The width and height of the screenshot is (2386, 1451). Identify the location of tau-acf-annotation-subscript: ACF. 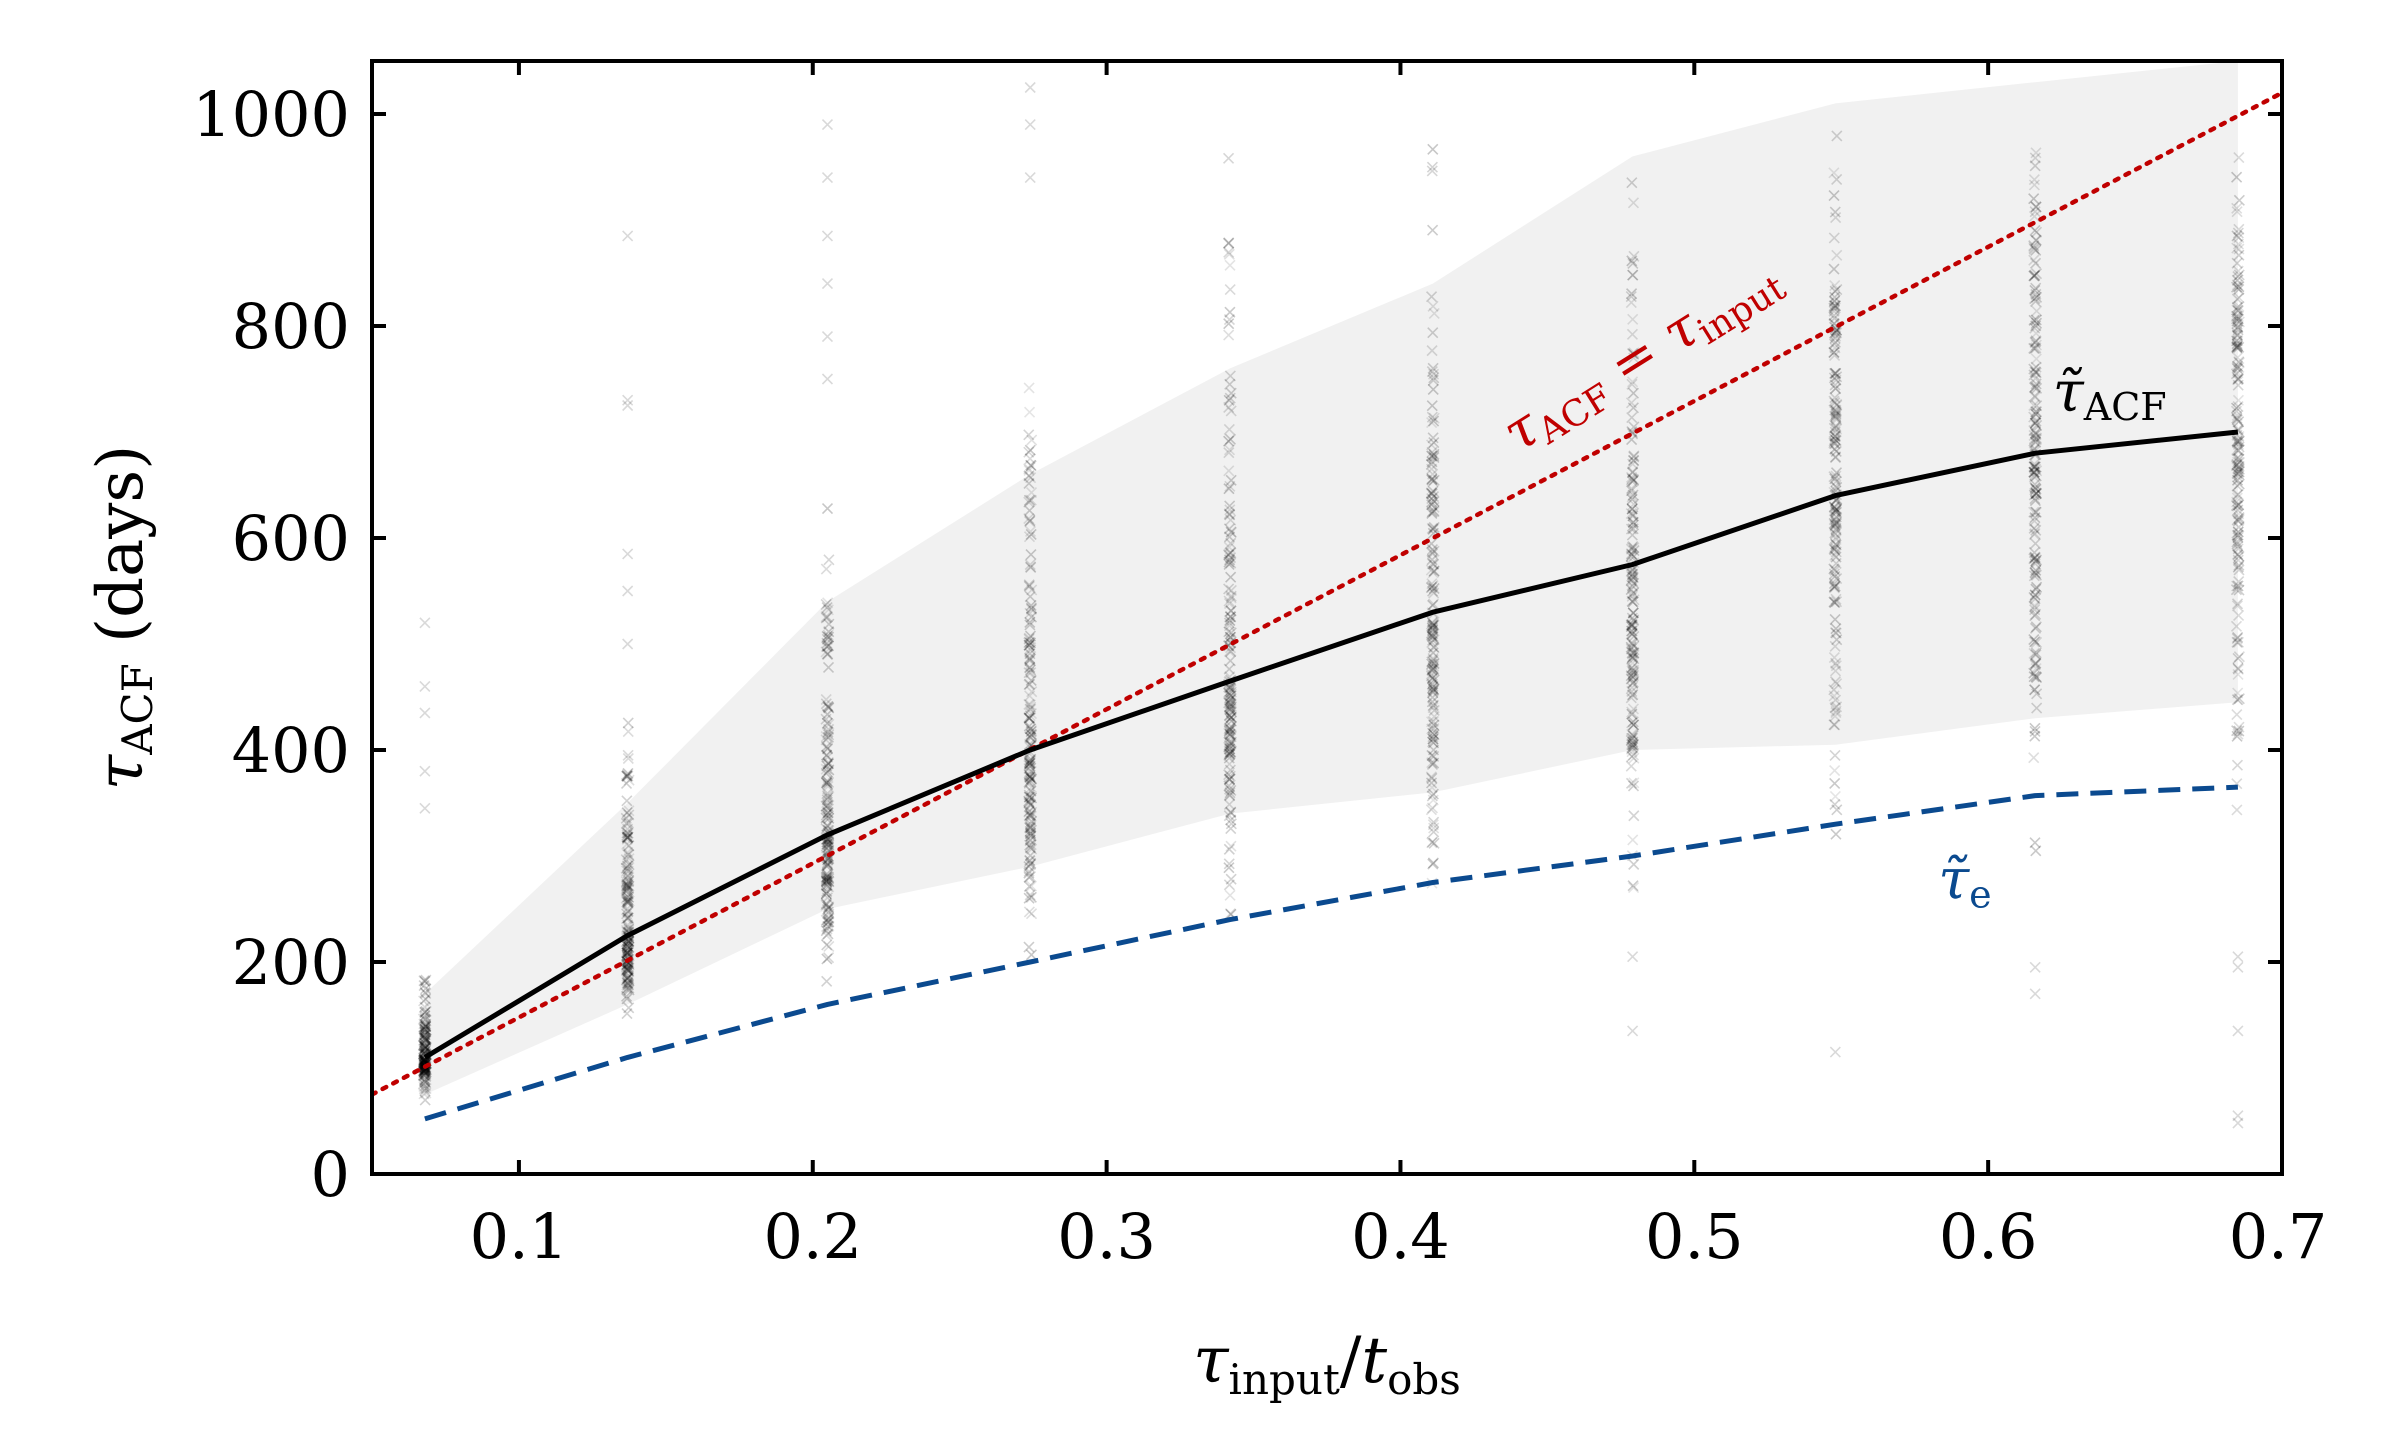
(2125, 407).